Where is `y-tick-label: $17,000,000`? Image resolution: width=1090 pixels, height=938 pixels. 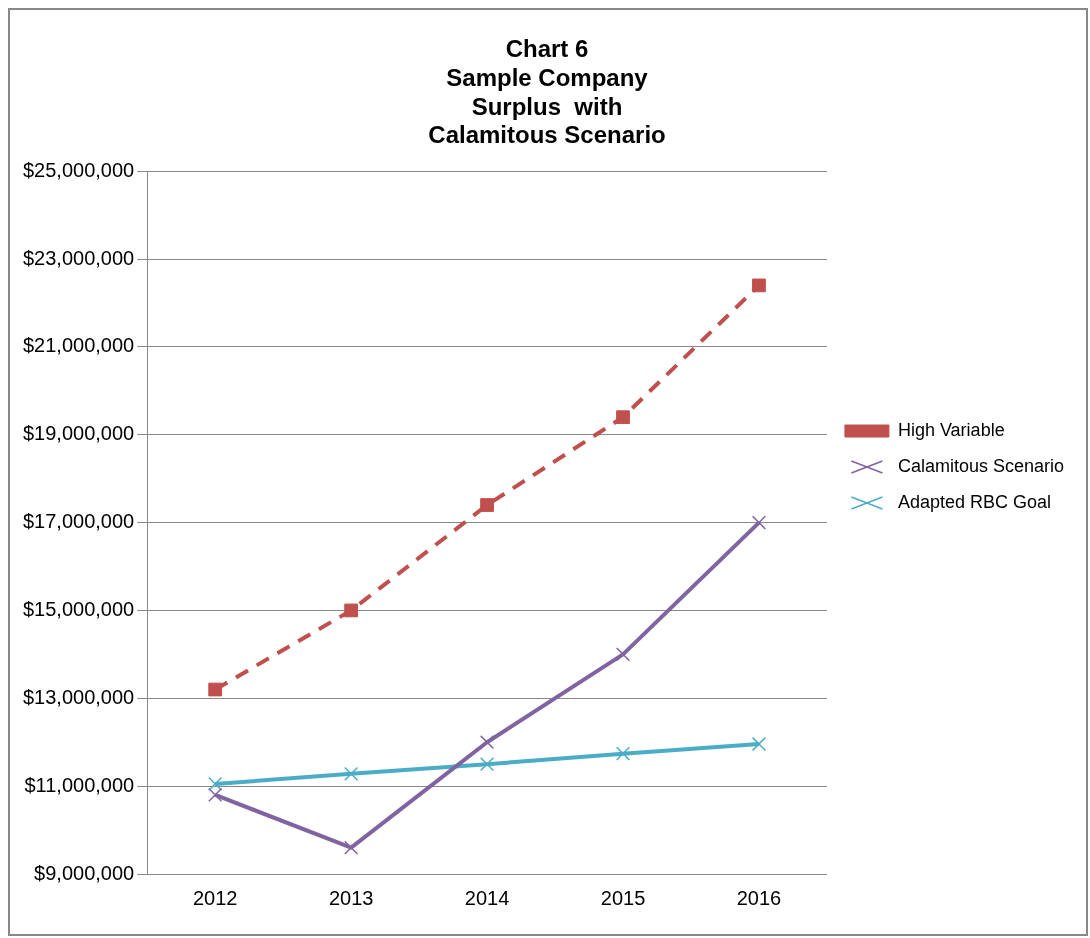
y-tick-label: $17,000,000 is located at coordinates (78, 521).